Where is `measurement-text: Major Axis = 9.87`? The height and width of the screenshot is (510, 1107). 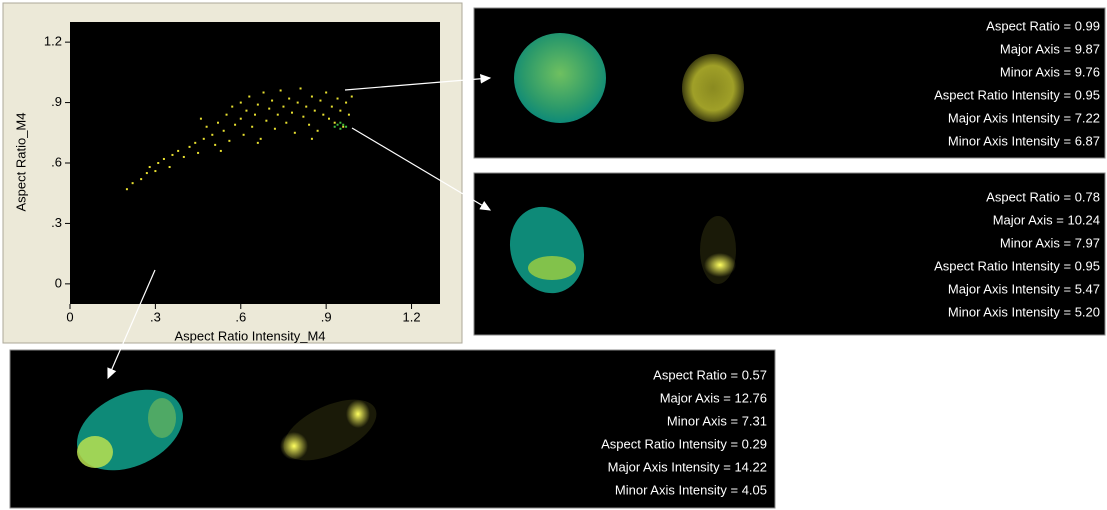 measurement-text: Major Axis = 9.87 is located at coordinates (1050, 48).